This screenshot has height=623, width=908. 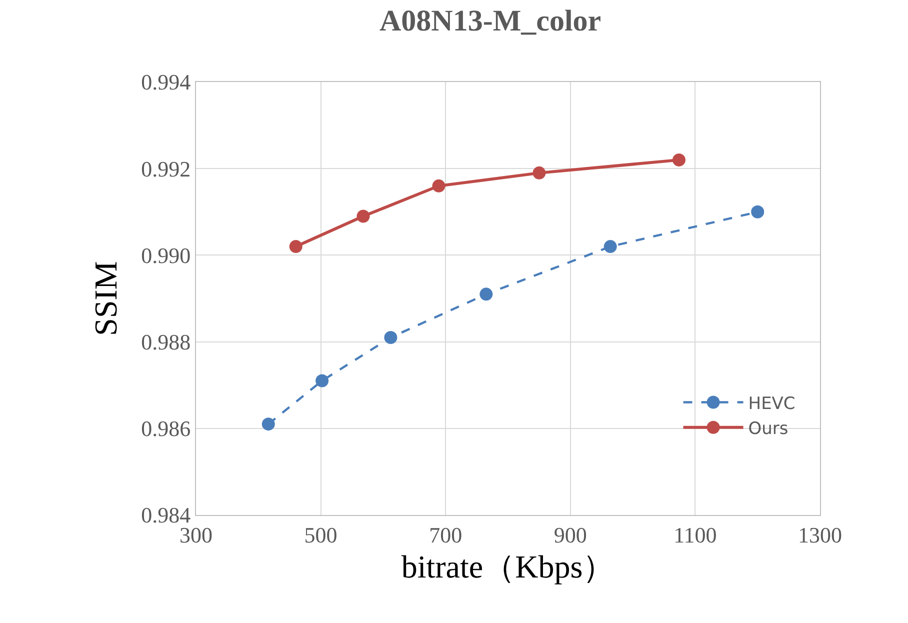 I want to click on y-tick-label: 0.988, so click(x=166, y=342).